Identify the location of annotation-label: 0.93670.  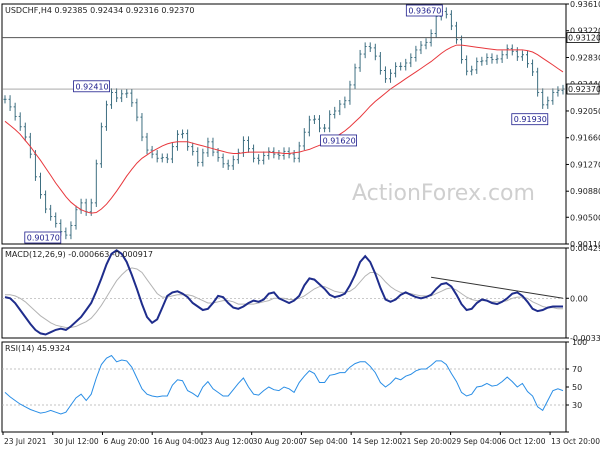
(424, 11).